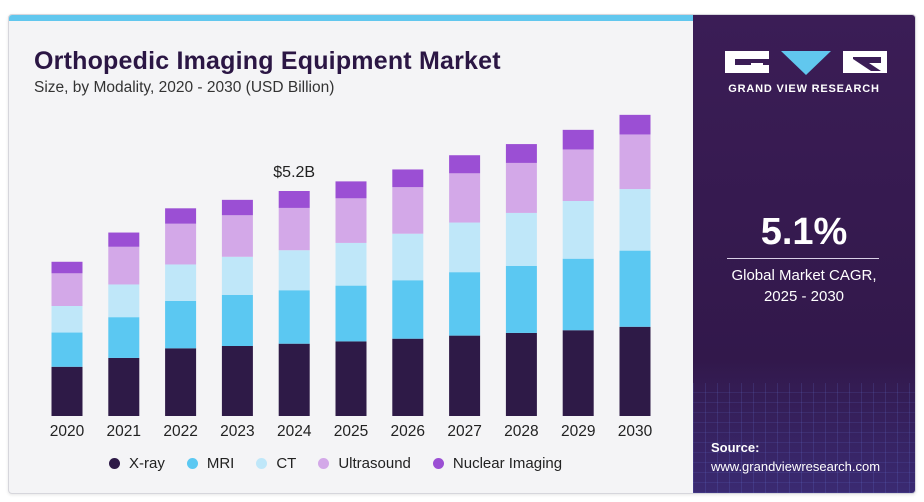  Describe the element at coordinates (351, 378) in the screenshot. I see `bar-x-ray-2025` at that location.